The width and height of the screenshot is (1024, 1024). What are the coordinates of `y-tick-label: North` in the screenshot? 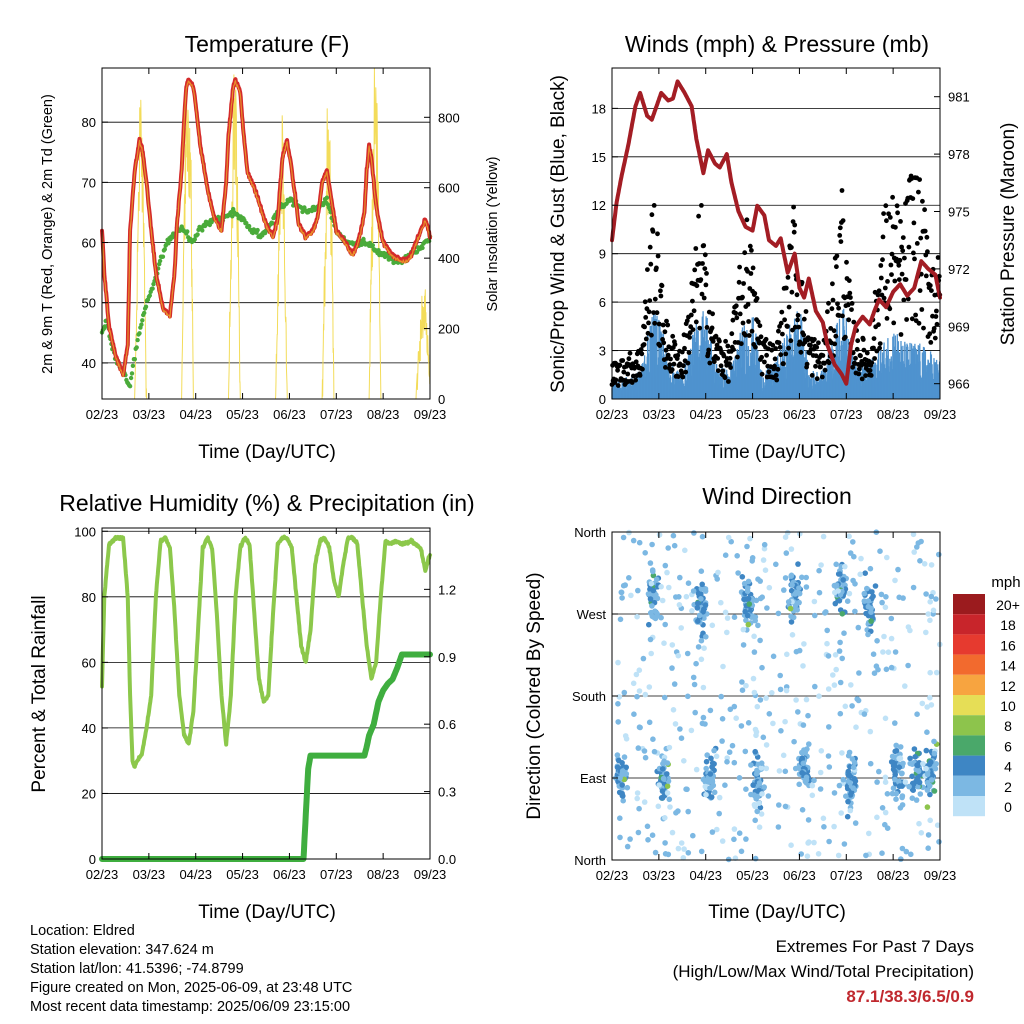 It's located at (590, 860).